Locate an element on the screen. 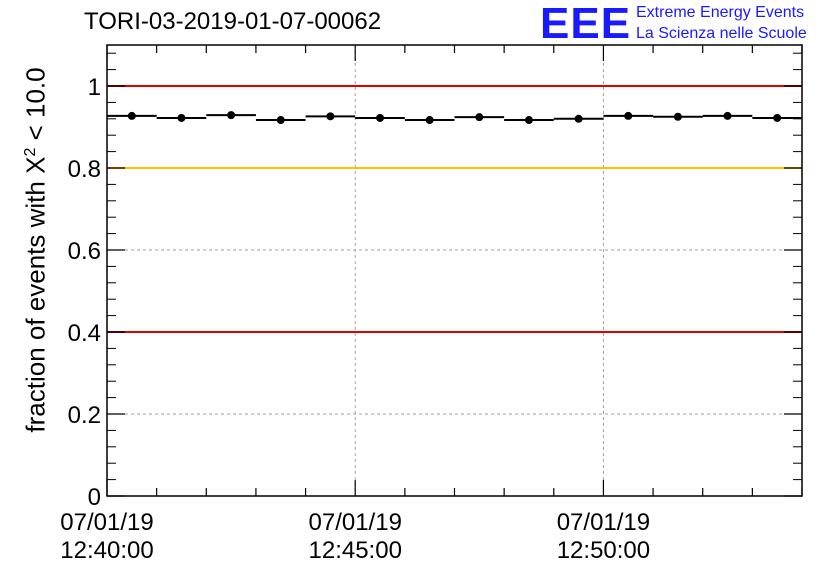 The height and width of the screenshot is (572, 836). y-tick-label: 1 is located at coordinates (94, 87).